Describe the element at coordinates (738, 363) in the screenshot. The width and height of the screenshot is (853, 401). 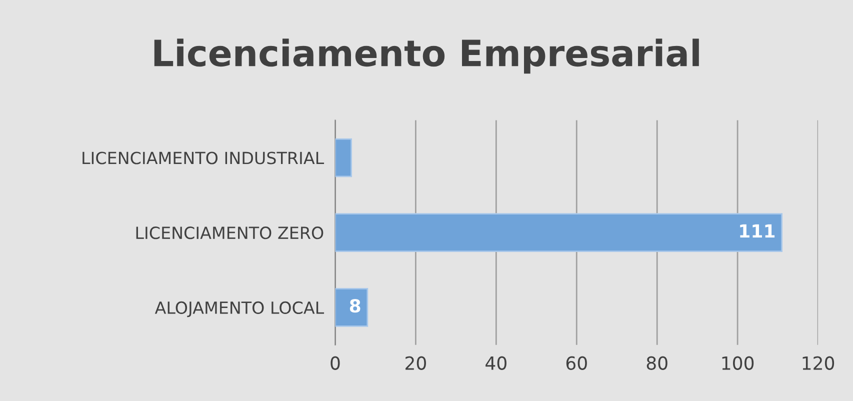
I see `x-tick-label: 100` at that location.